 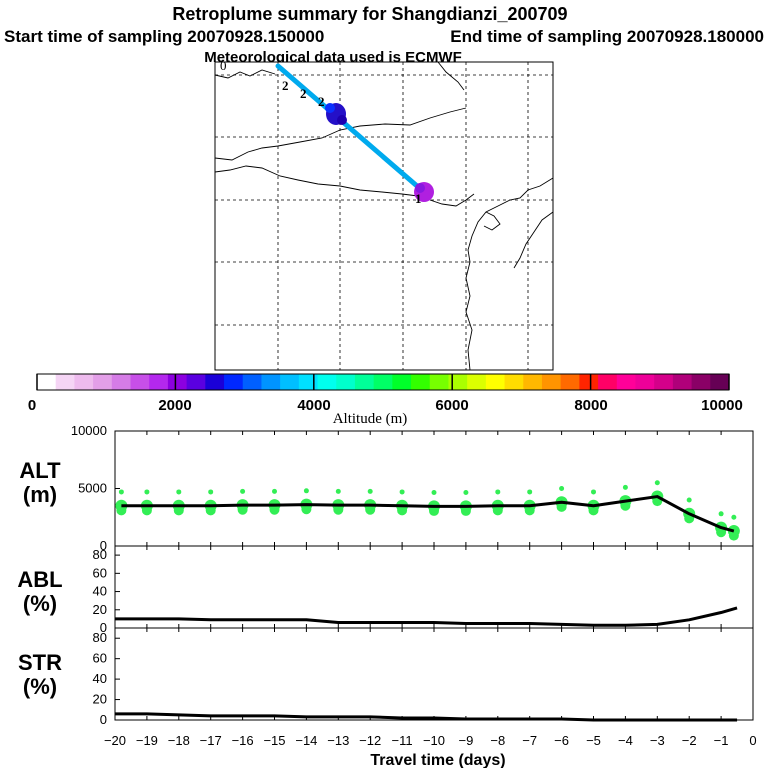 What do you see at coordinates (426, 616) in the screenshot?
I see `abl-series-line` at bounding box center [426, 616].